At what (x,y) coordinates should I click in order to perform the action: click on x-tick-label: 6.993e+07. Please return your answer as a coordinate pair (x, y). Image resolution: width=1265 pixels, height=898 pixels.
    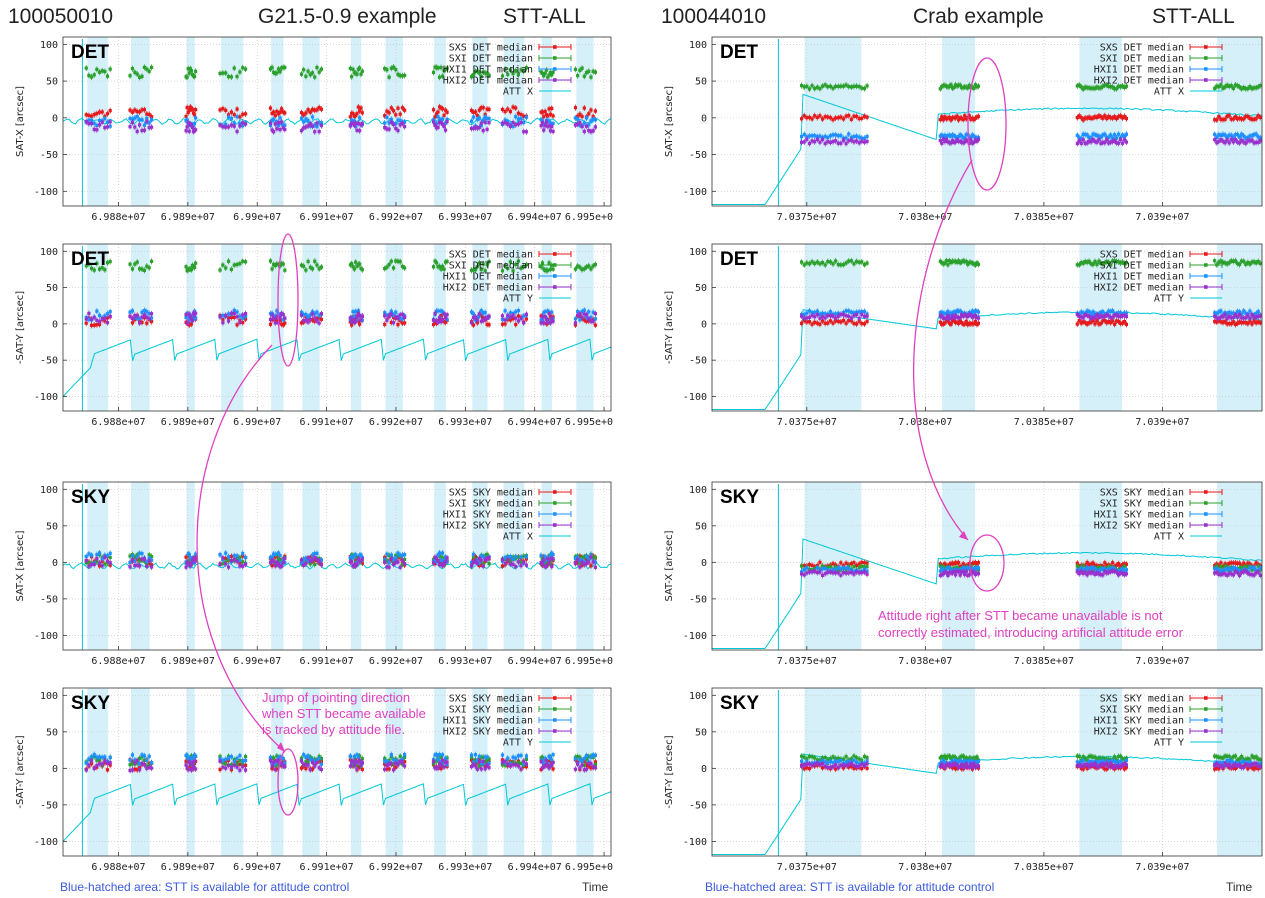
    Looking at the image, I should click on (465, 867).